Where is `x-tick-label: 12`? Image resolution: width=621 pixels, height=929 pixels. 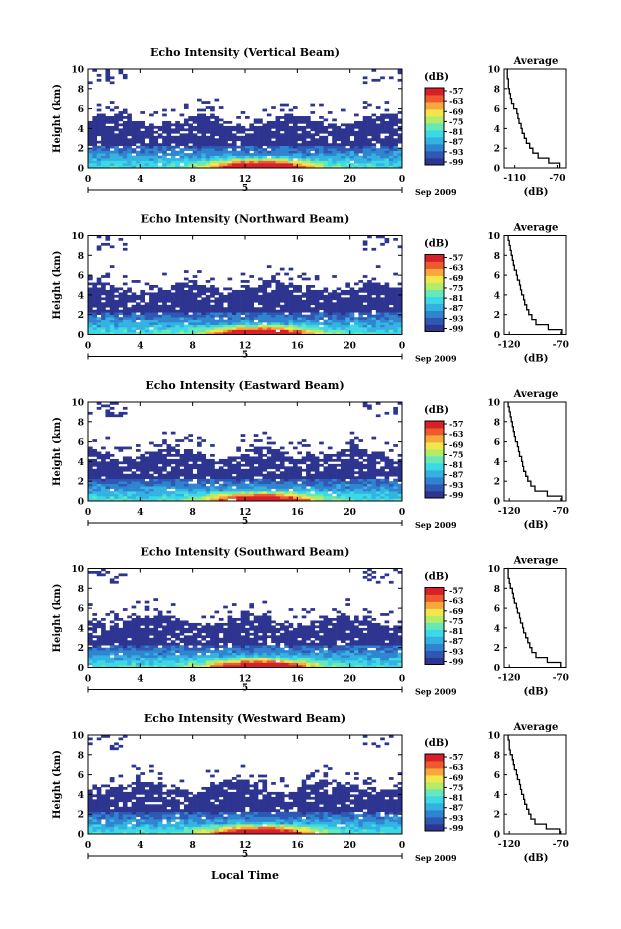
x-tick-label: 12 is located at coordinates (245, 513).